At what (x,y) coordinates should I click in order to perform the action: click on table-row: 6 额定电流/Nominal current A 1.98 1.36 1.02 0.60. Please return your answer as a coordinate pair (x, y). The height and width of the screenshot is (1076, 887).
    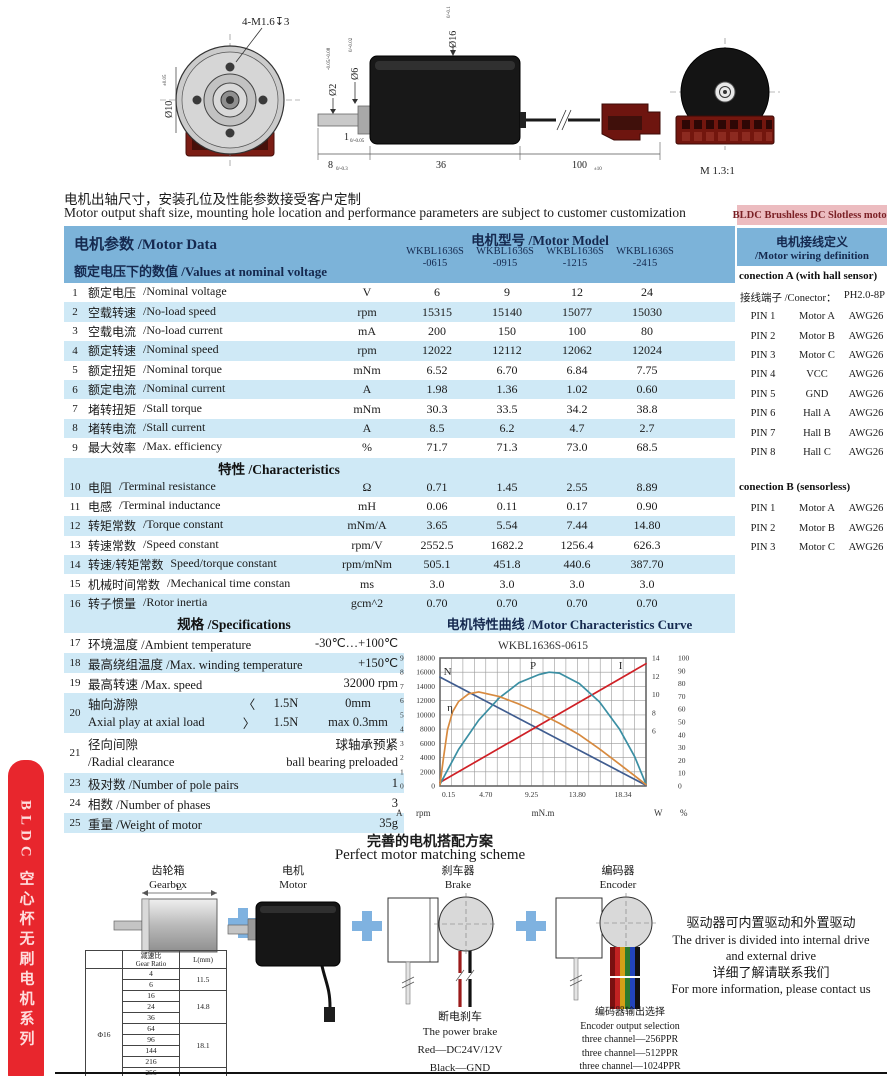
    Looking at the image, I should click on (399, 389).